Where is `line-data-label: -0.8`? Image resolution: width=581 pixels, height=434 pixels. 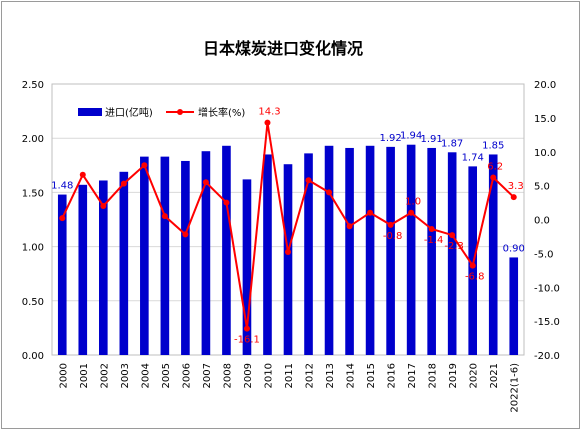 line-data-label: -0.8 is located at coordinates (393, 236).